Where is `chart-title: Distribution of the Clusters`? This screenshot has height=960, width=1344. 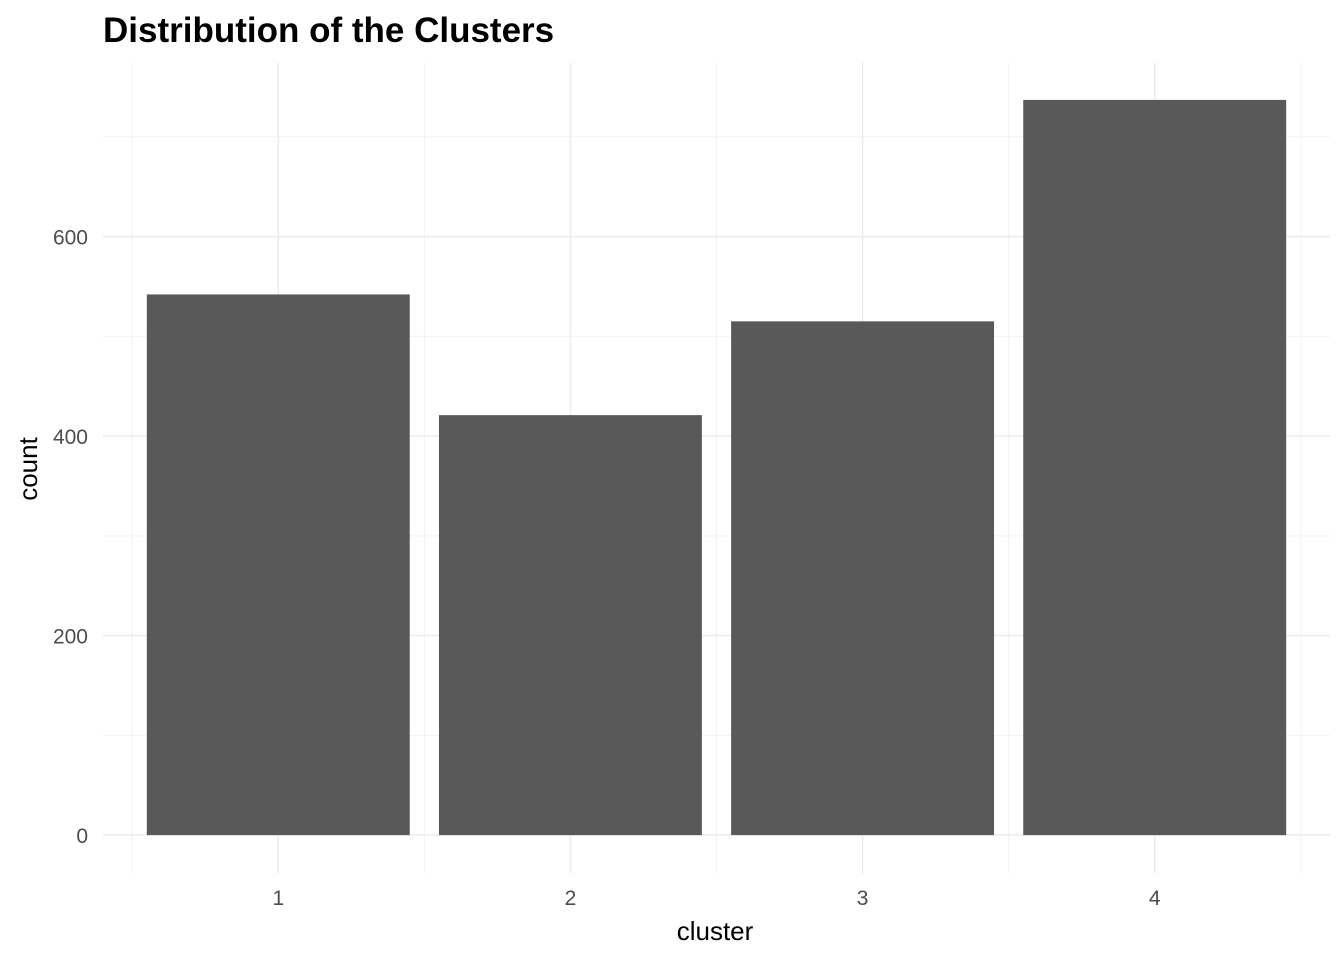
chart-title: Distribution of the Clusters is located at coordinates (328, 30).